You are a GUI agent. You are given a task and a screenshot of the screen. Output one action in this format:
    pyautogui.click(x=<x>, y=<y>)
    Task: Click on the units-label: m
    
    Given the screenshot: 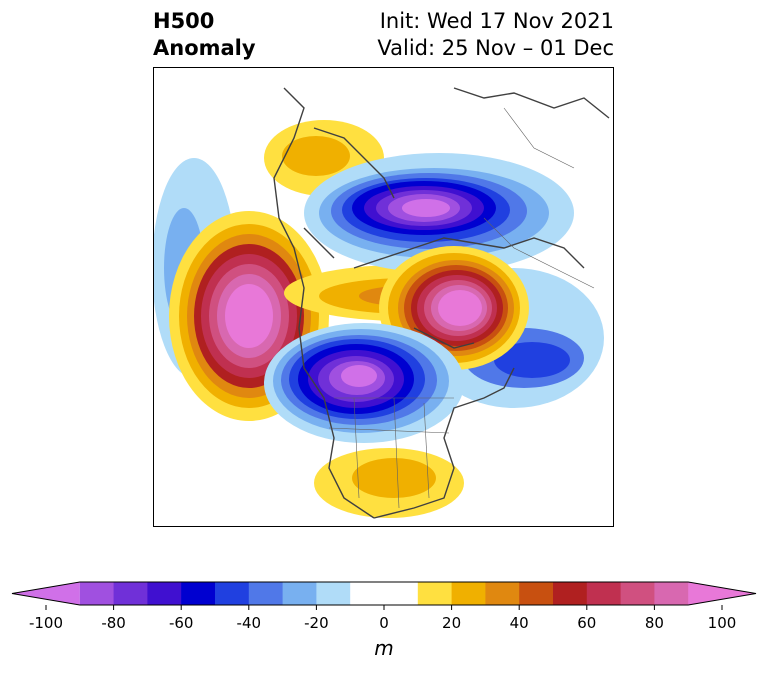 What is the action you would take?
    pyautogui.click(x=384, y=648)
    